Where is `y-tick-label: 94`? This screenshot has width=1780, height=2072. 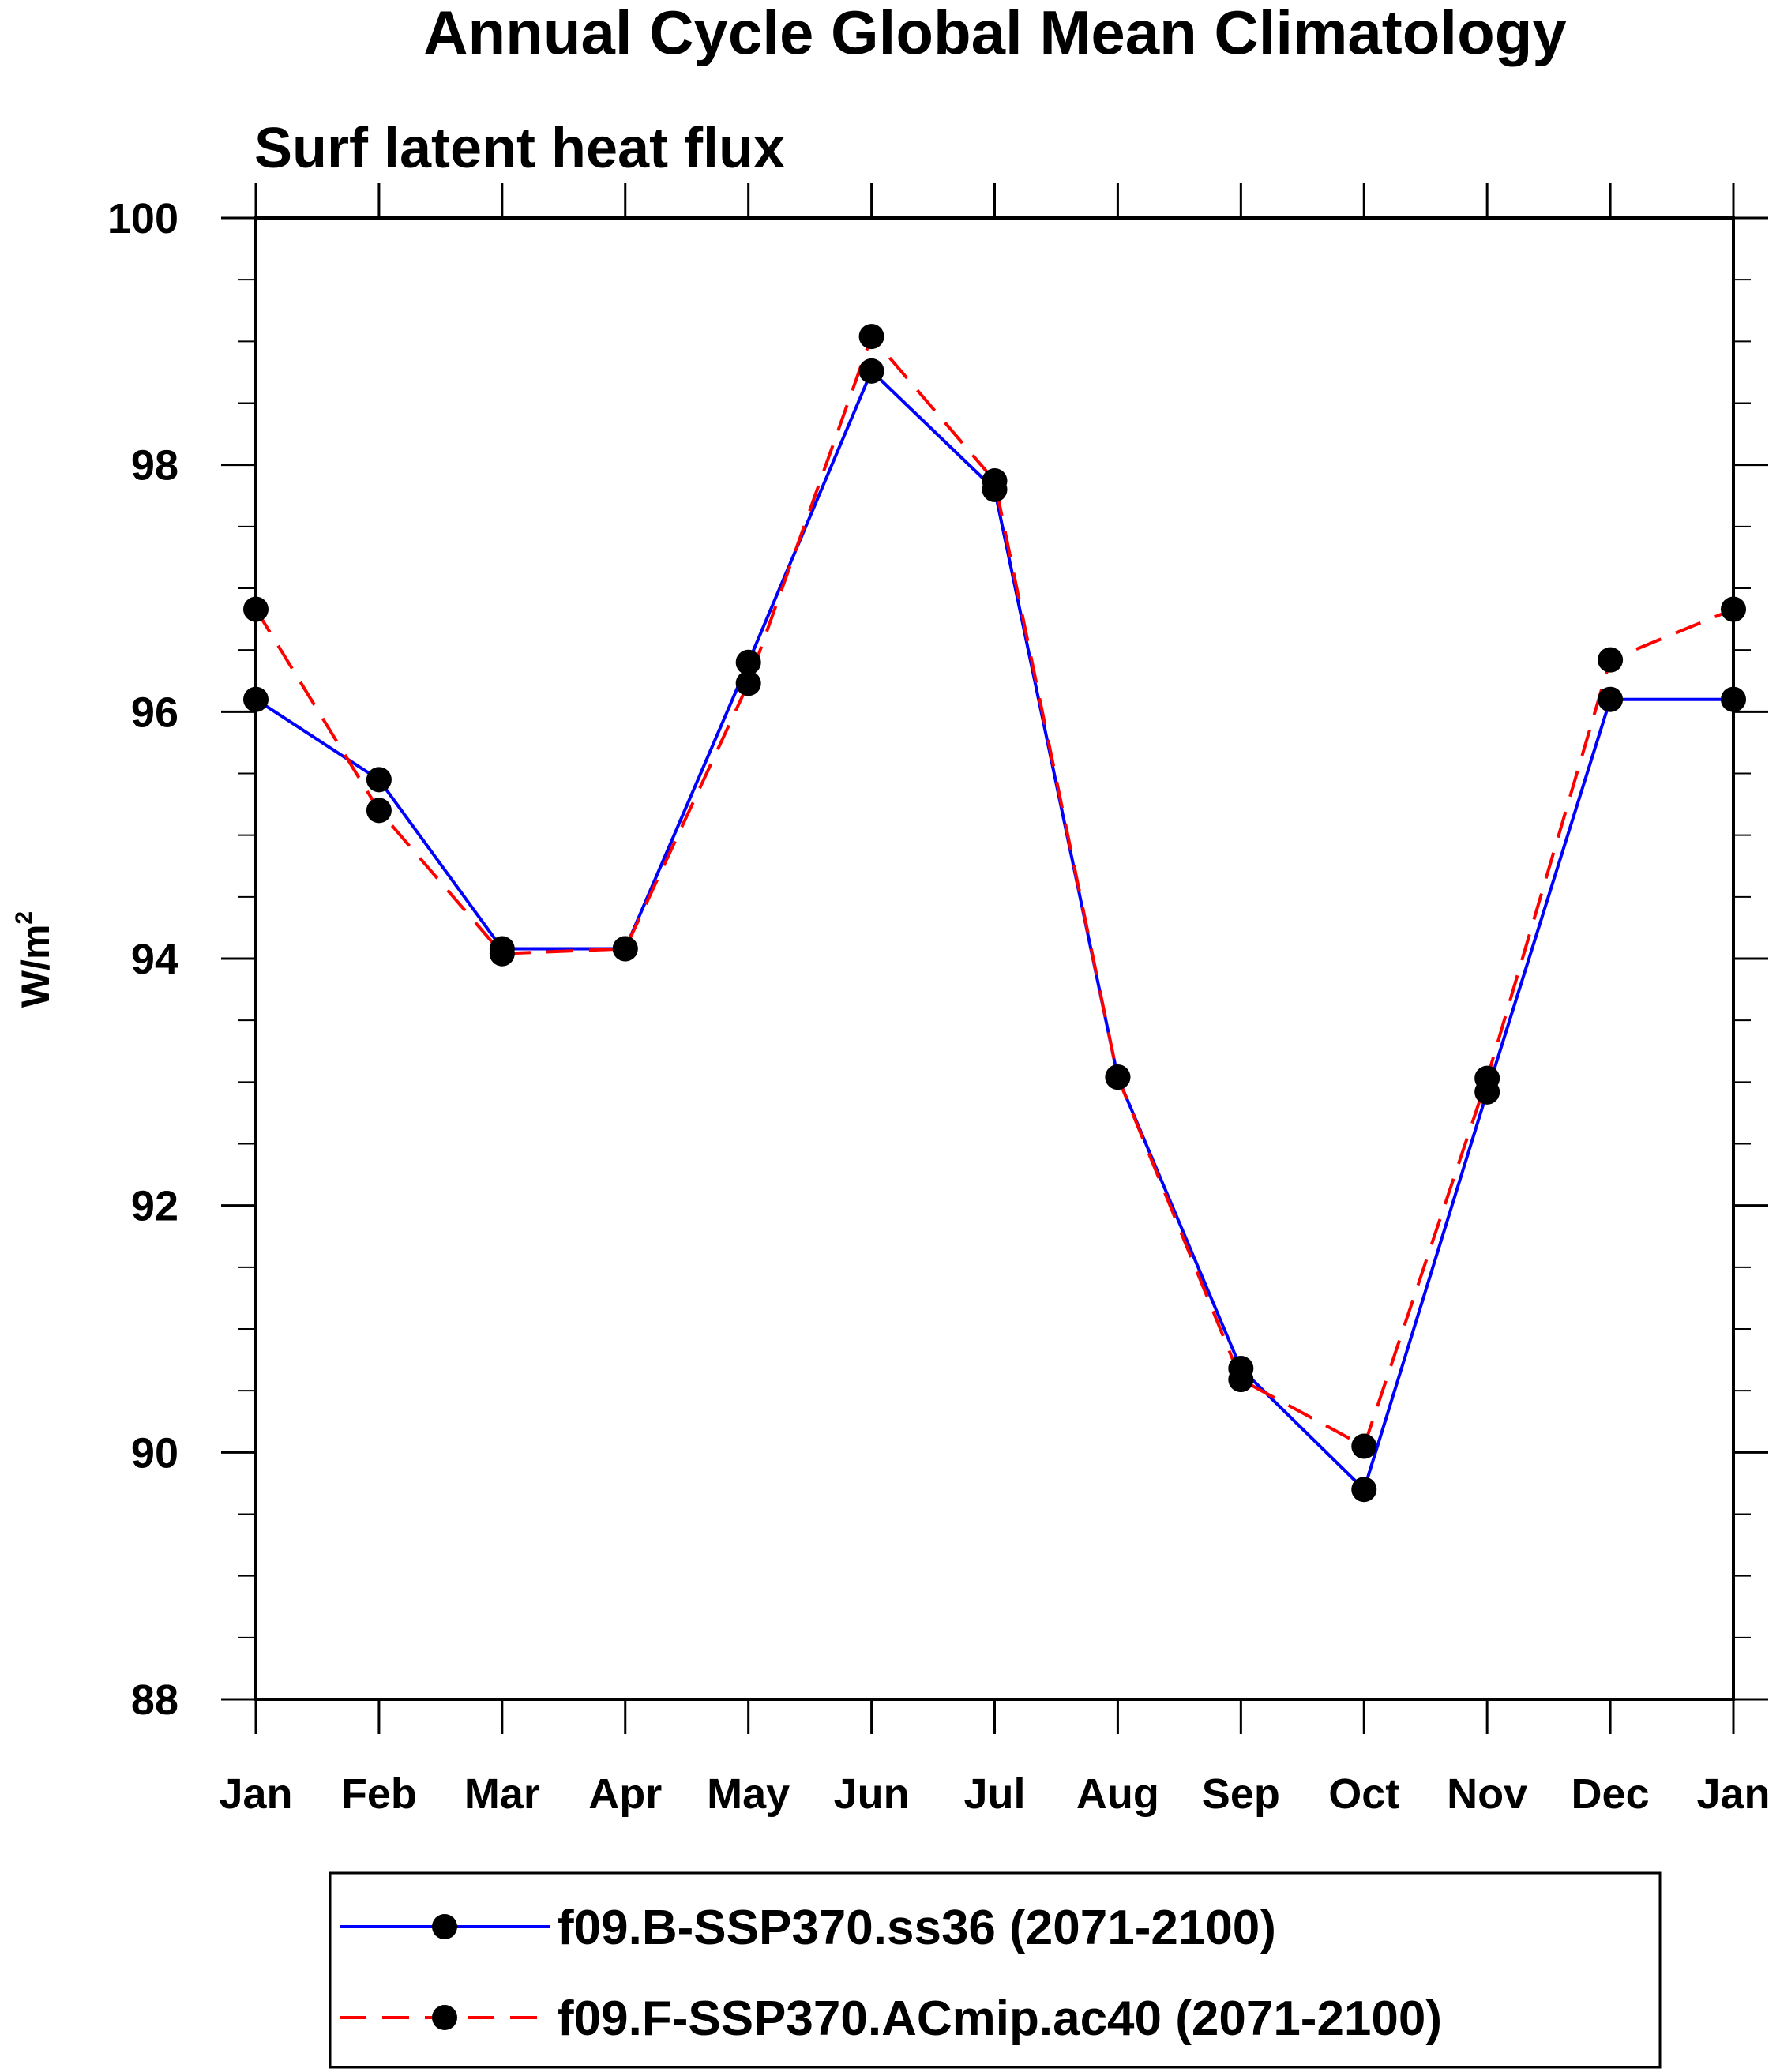
y-tick-label: 94 is located at coordinates (154, 959).